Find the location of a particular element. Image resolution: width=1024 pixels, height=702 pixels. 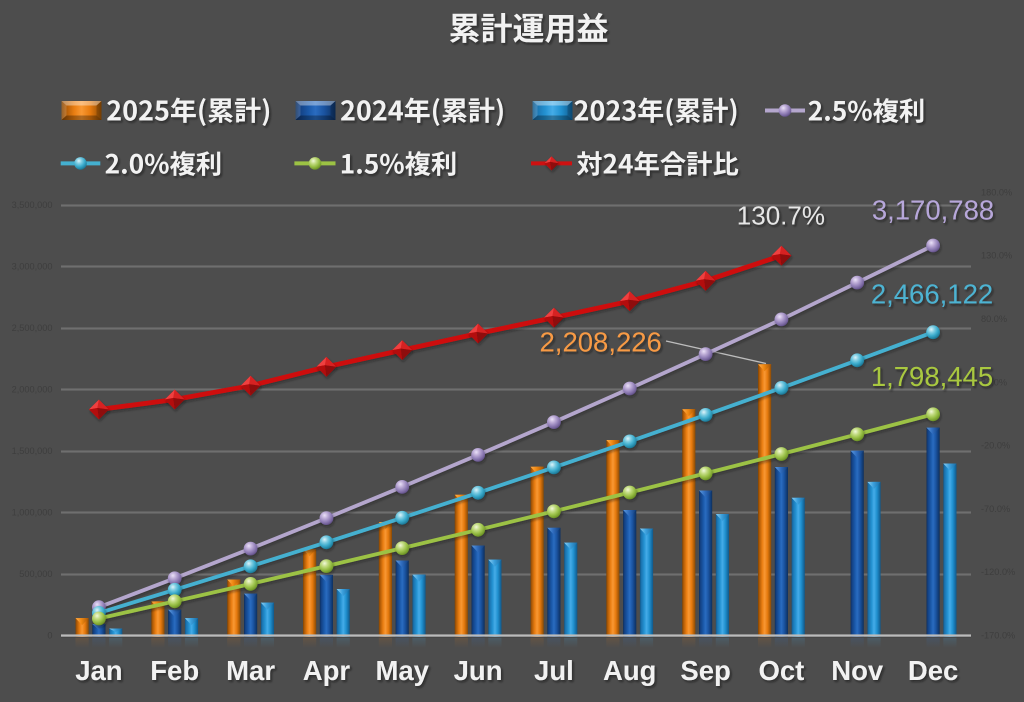

svg-text: 130.7% is located at coordinates (781, 215).